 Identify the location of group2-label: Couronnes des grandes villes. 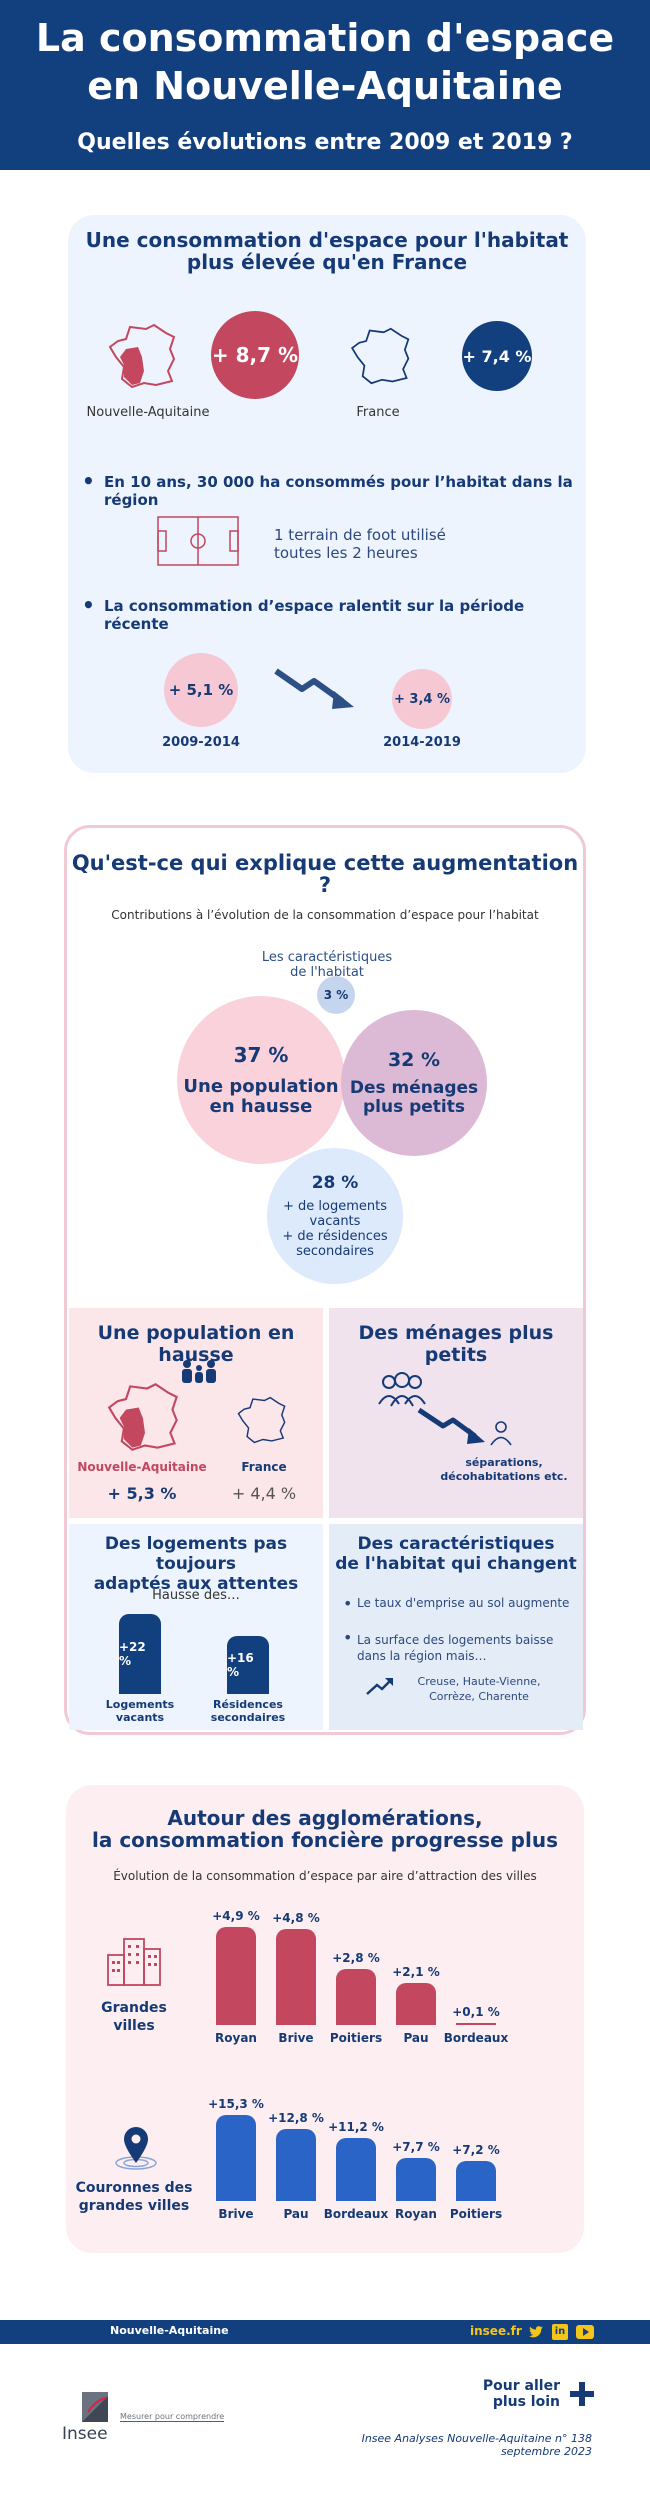
(134, 2197).